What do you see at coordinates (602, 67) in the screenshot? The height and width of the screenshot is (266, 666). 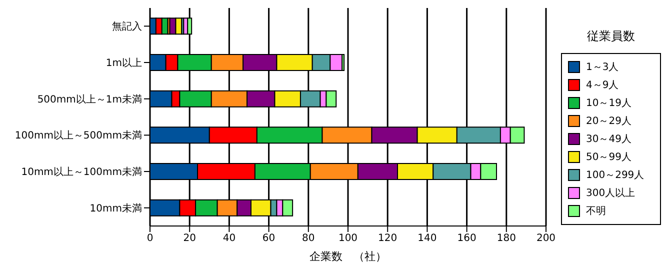 I see `legend-label: 1～3人` at bounding box center [602, 67].